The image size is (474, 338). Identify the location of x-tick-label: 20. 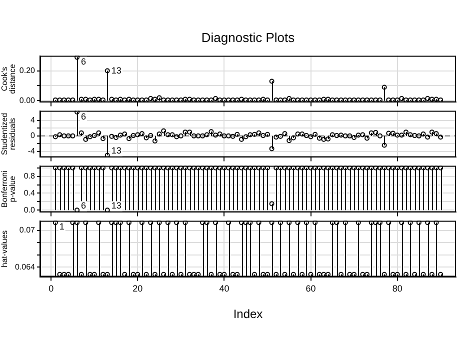
(137, 289).